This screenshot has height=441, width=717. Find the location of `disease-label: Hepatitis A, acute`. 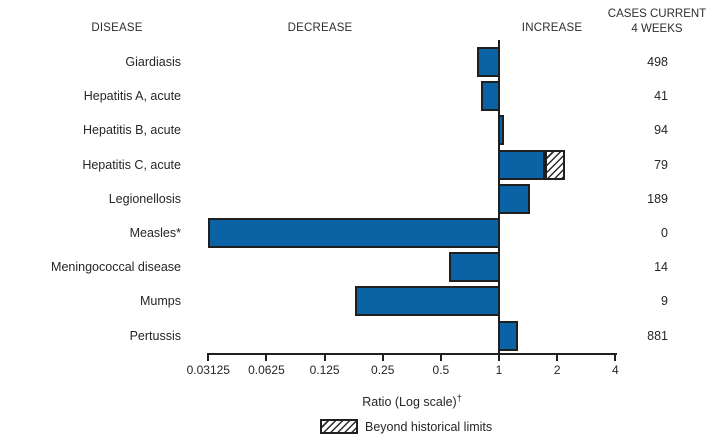

disease-label: Hepatitis A, acute is located at coordinates (132, 96).